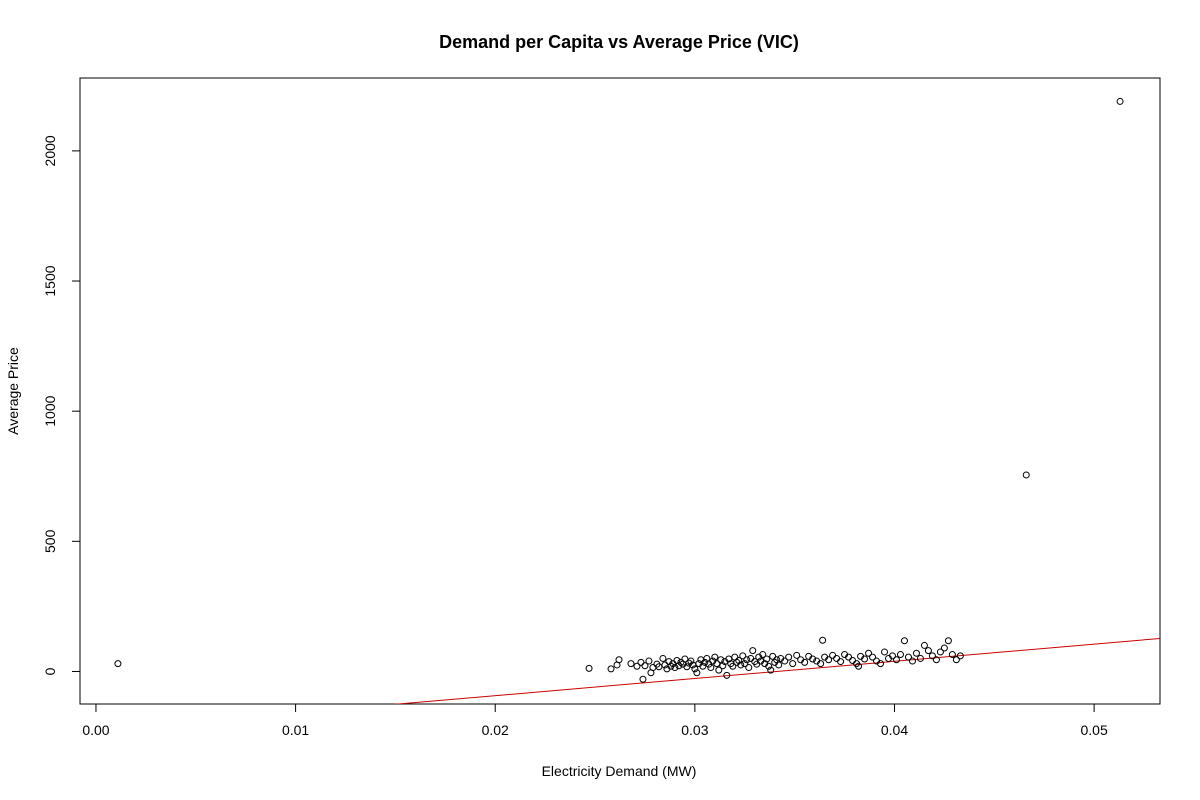  Describe the element at coordinates (619, 771) in the screenshot. I see `x-axis-label: Electricity Demand (MW)` at that location.